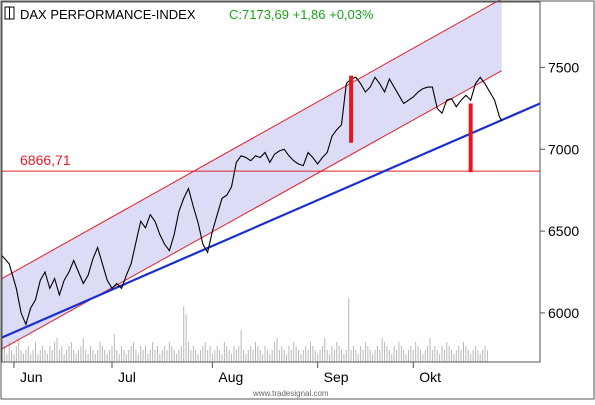  What do you see at coordinates (127, 377) in the screenshot?
I see `x-tick-label: Jul` at bounding box center [127, 377].